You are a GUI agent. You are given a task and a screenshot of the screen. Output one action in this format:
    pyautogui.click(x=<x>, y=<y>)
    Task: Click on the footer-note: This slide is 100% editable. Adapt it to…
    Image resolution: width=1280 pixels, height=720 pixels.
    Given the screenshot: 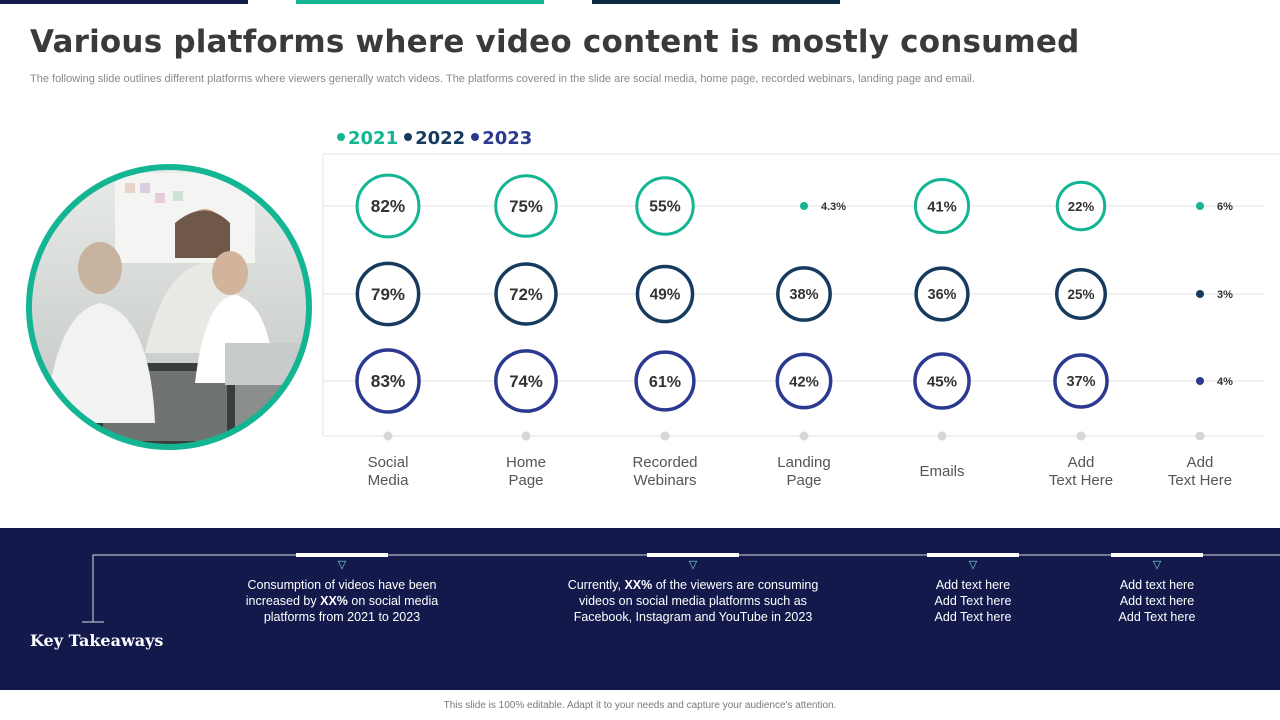 What is the action you would take?
    pyautogui.click(x=640, y=705)
    